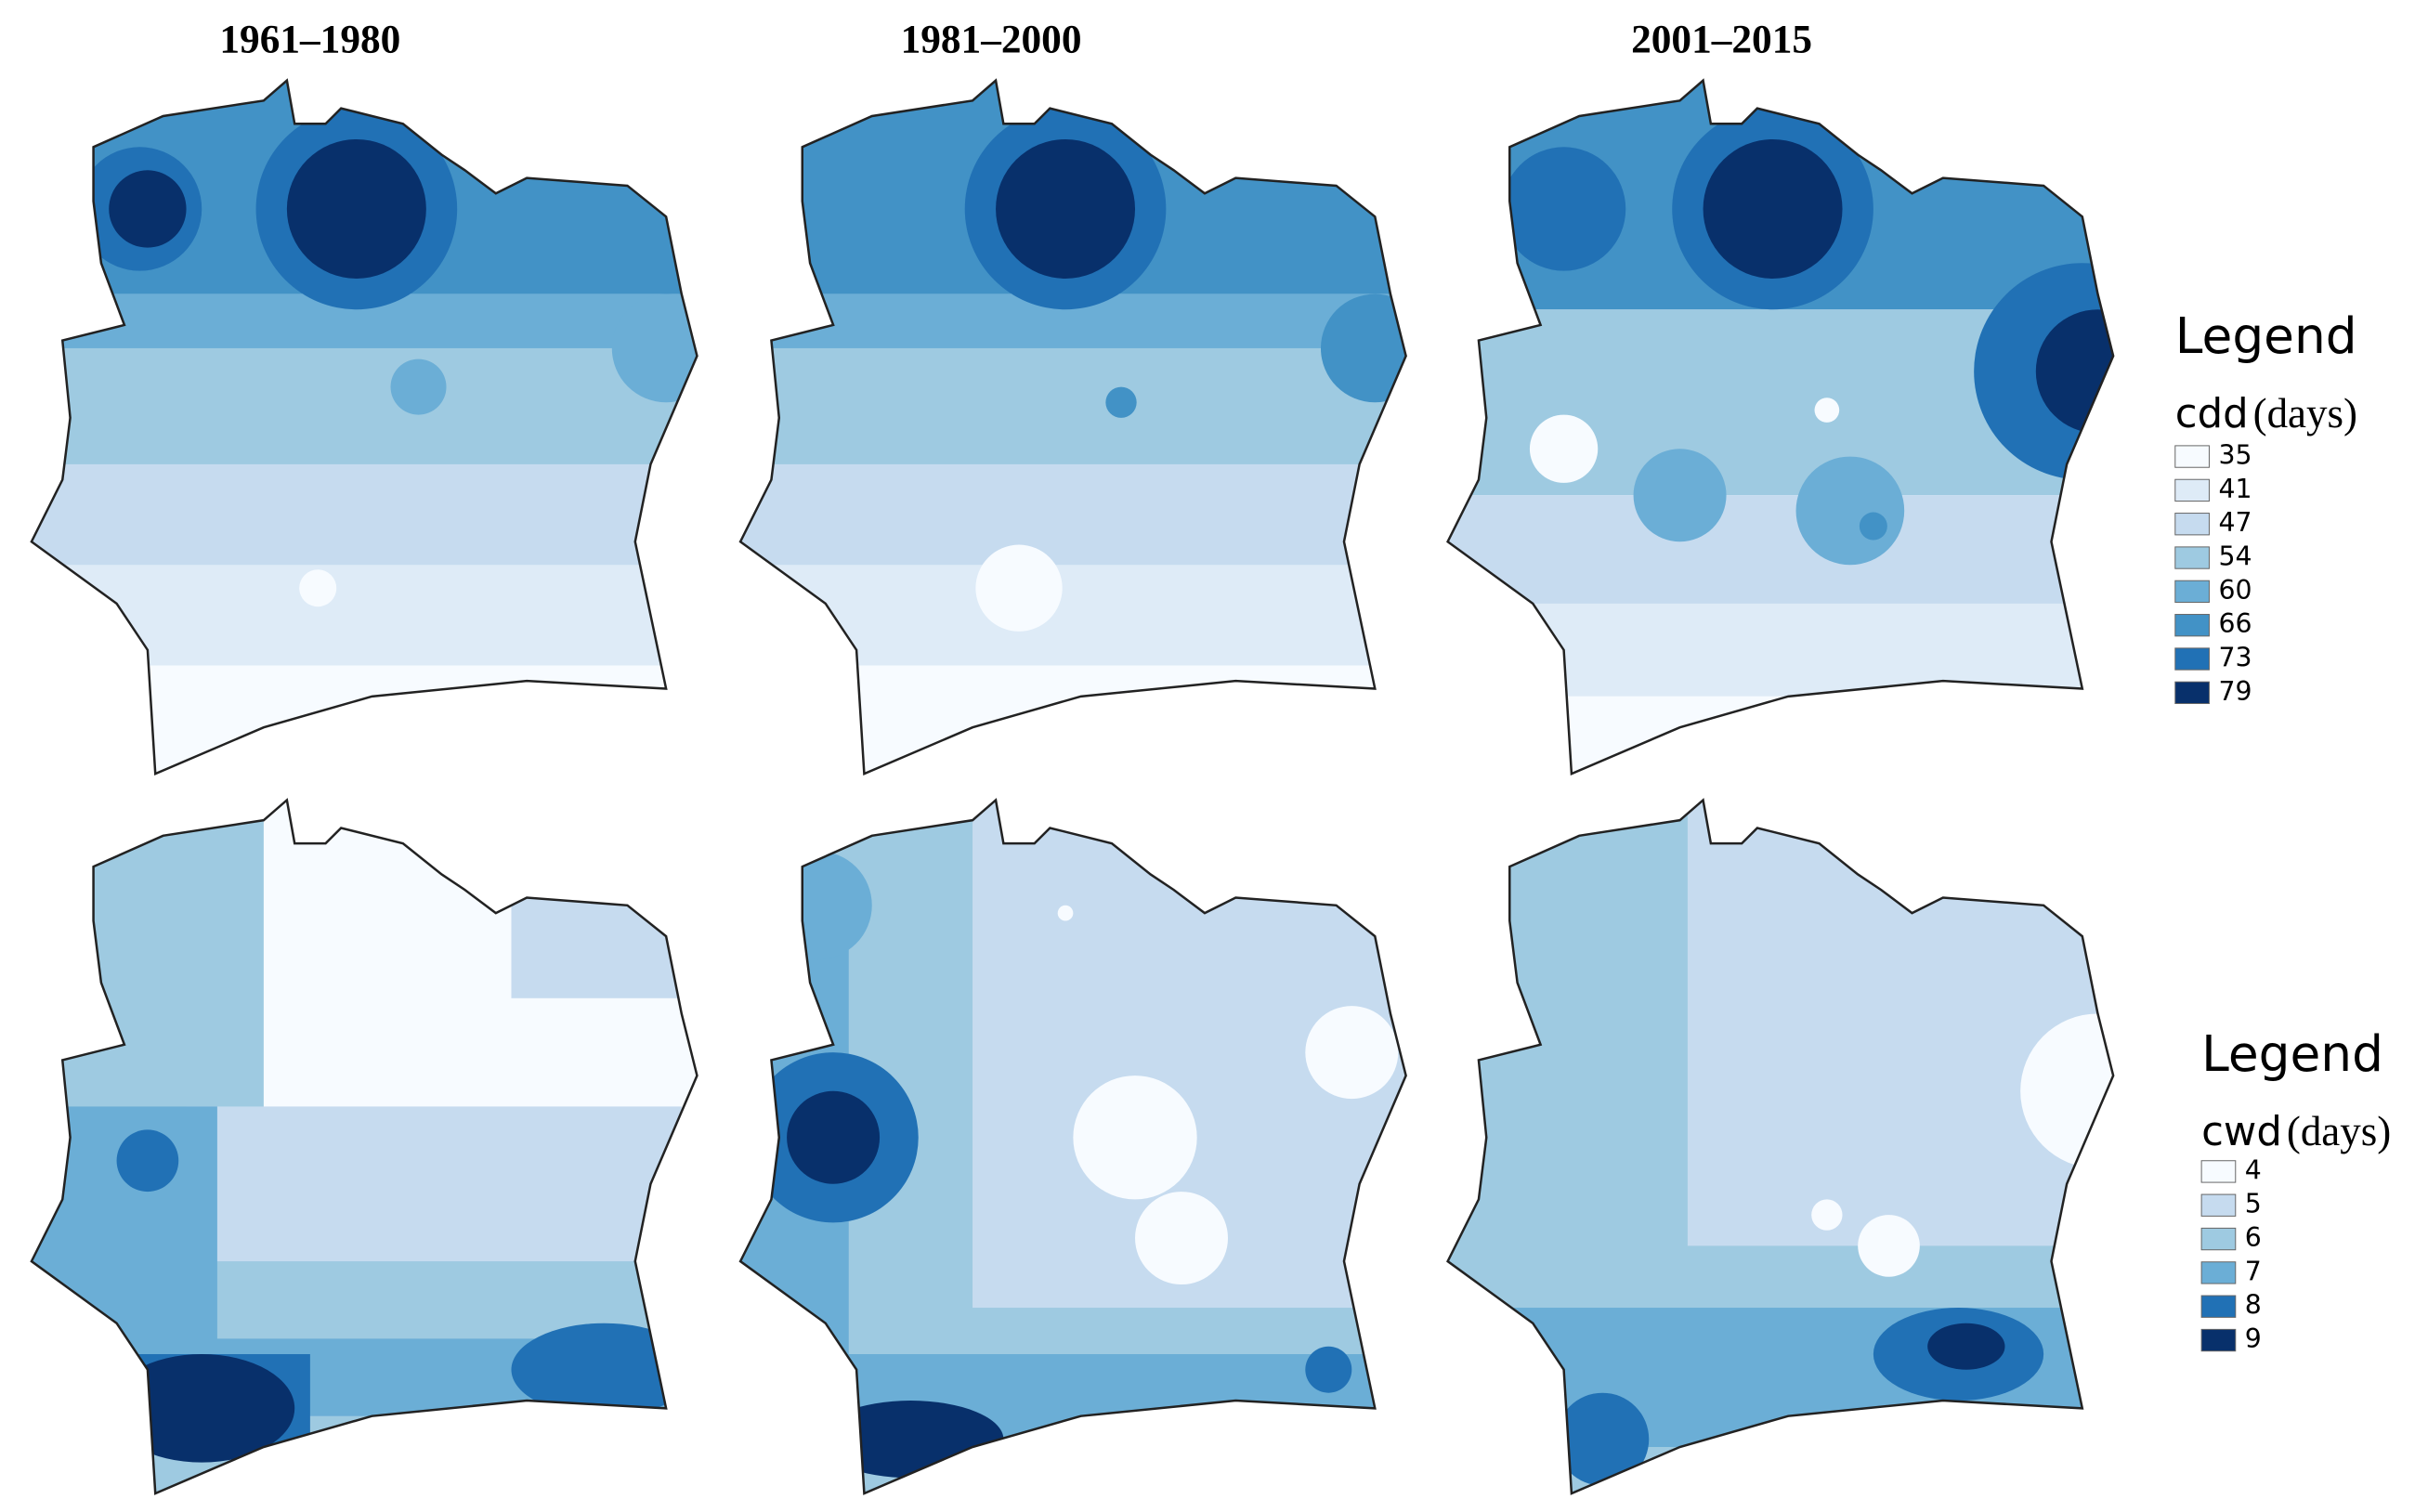 This screenshot has width=2428, height=1512. What do you see at coordinates (2235, 556) in the screenshot?
I see `legend-label: 54` at bounding box center [2235, 556].